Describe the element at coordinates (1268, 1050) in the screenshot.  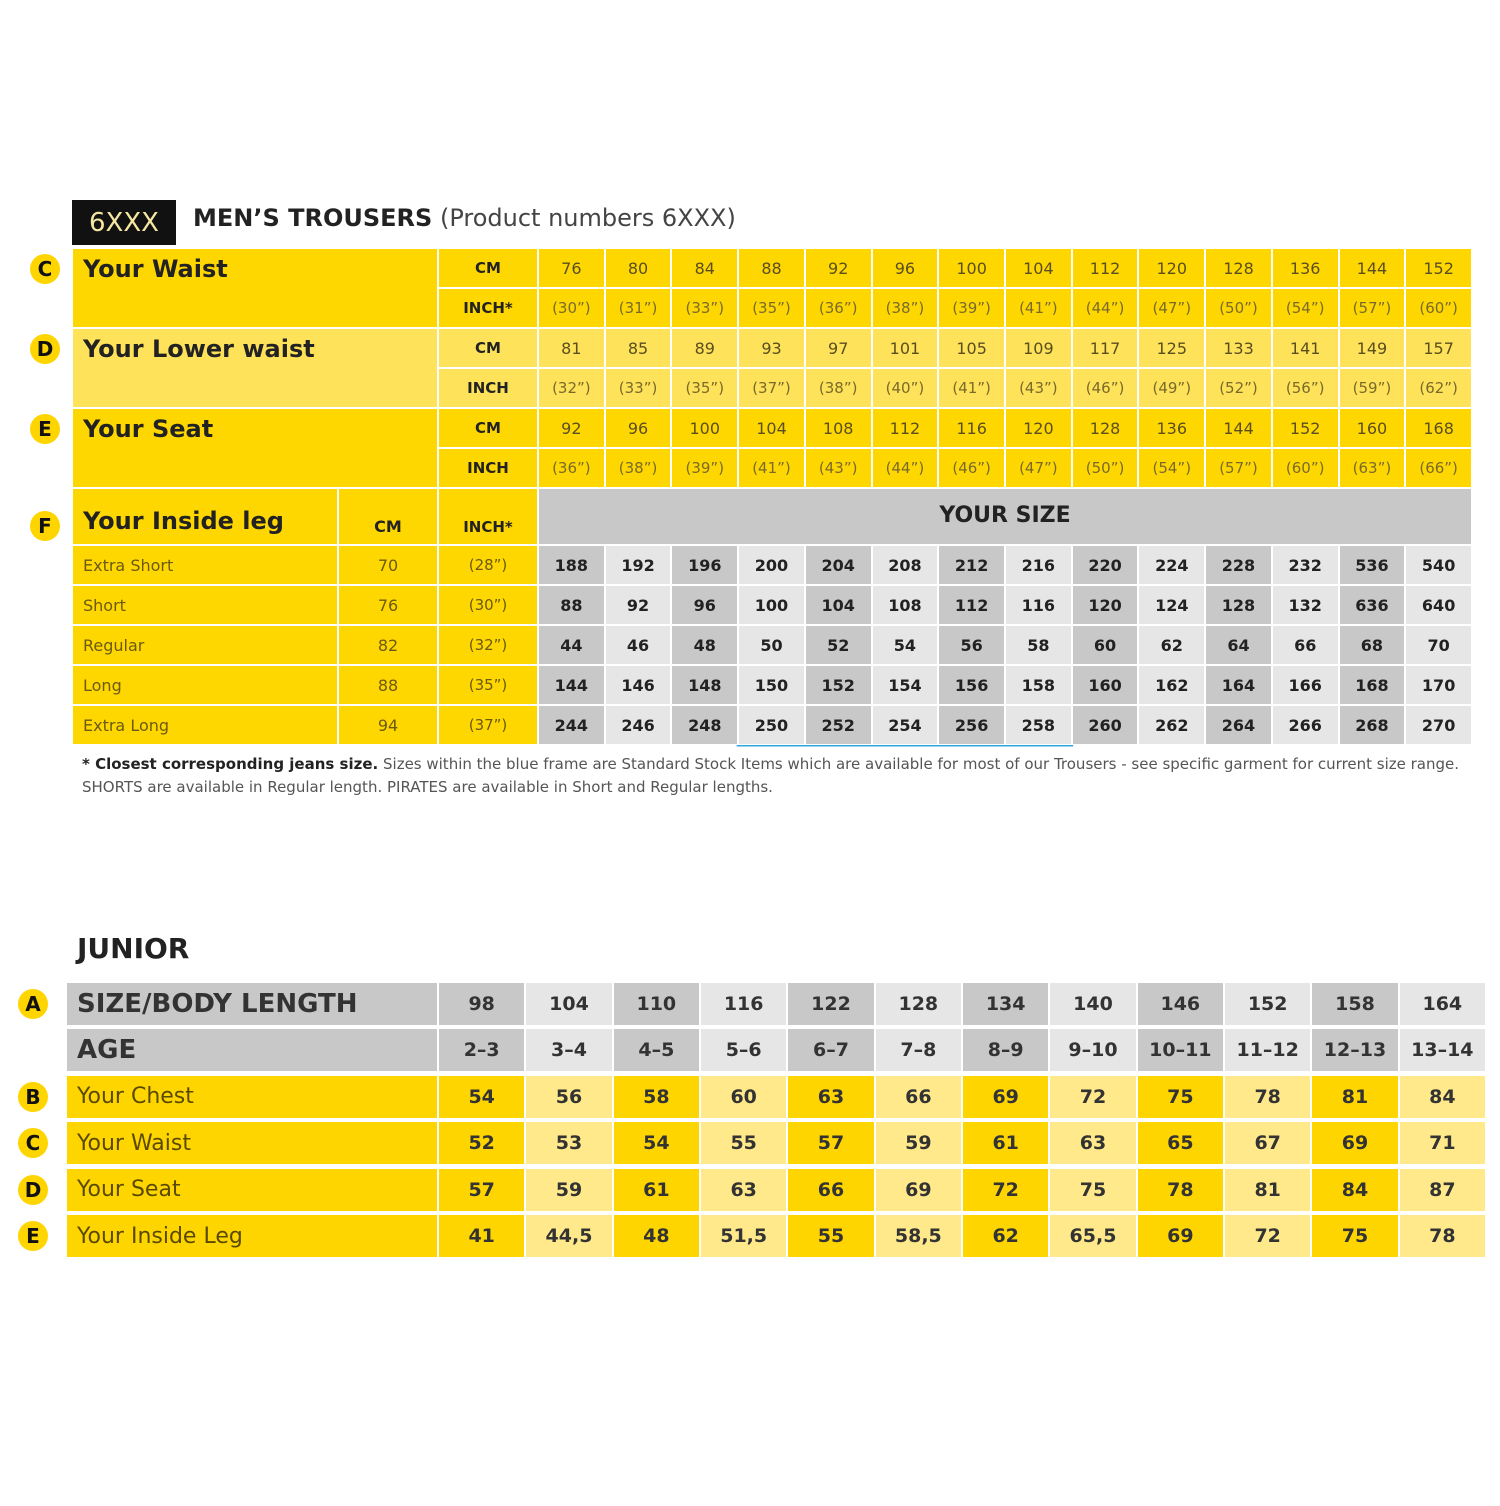
I see `junior-value: 11–12` at that location.